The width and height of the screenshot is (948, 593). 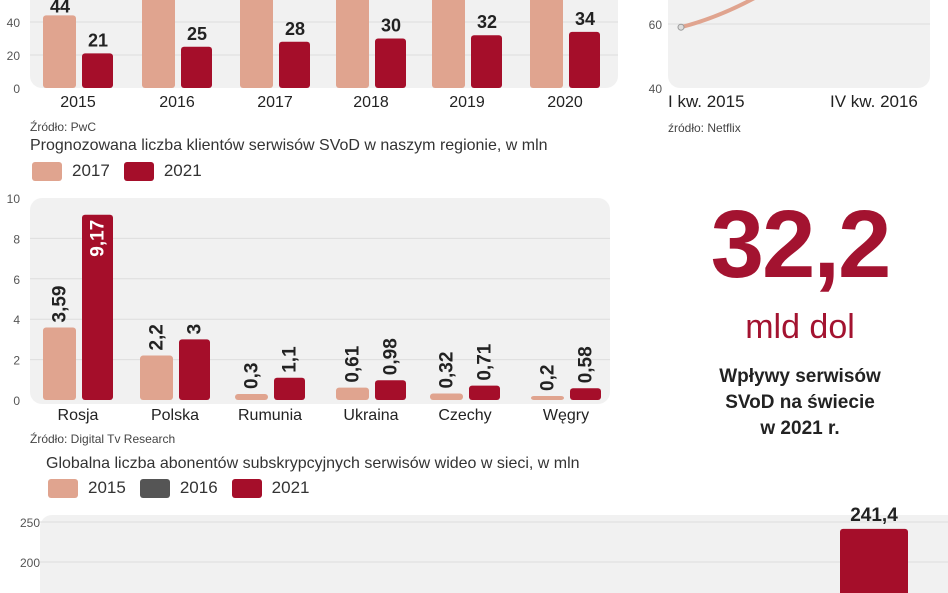 What do you see at coordinates (464, 415) in the screenshot?
I see `x-tick-label: Czechy` at bounding box center [464, 415].